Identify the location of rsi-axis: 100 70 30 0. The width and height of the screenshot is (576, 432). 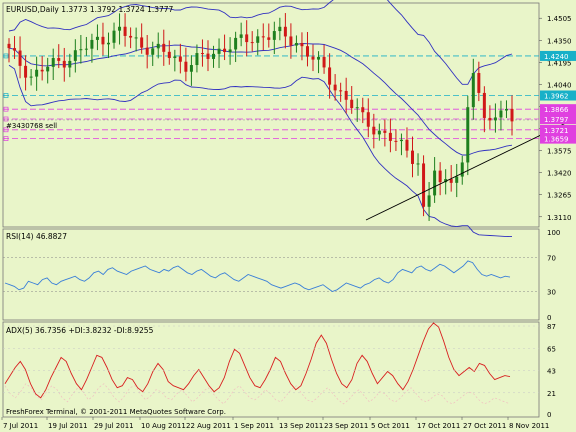
(553, 275).